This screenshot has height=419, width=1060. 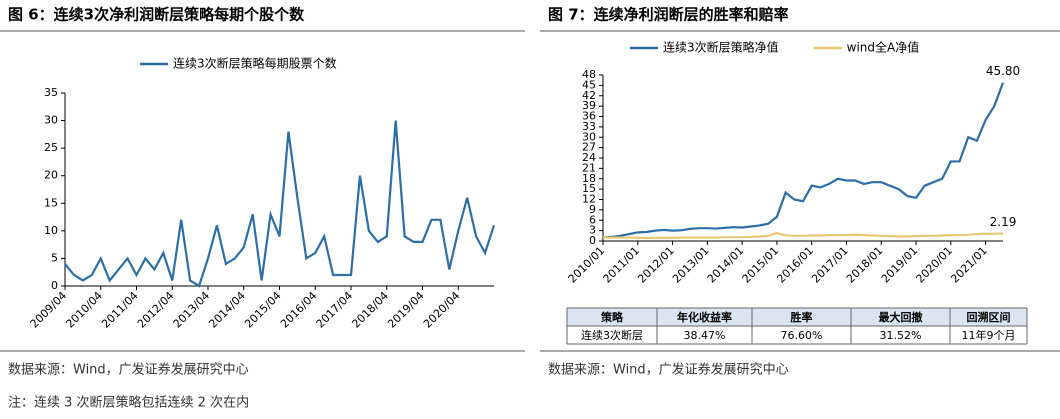 What do you see at coordinates (589, 84) in the screenshot?
I see `y-tick-label: 45` at bounding box center [589, 84].